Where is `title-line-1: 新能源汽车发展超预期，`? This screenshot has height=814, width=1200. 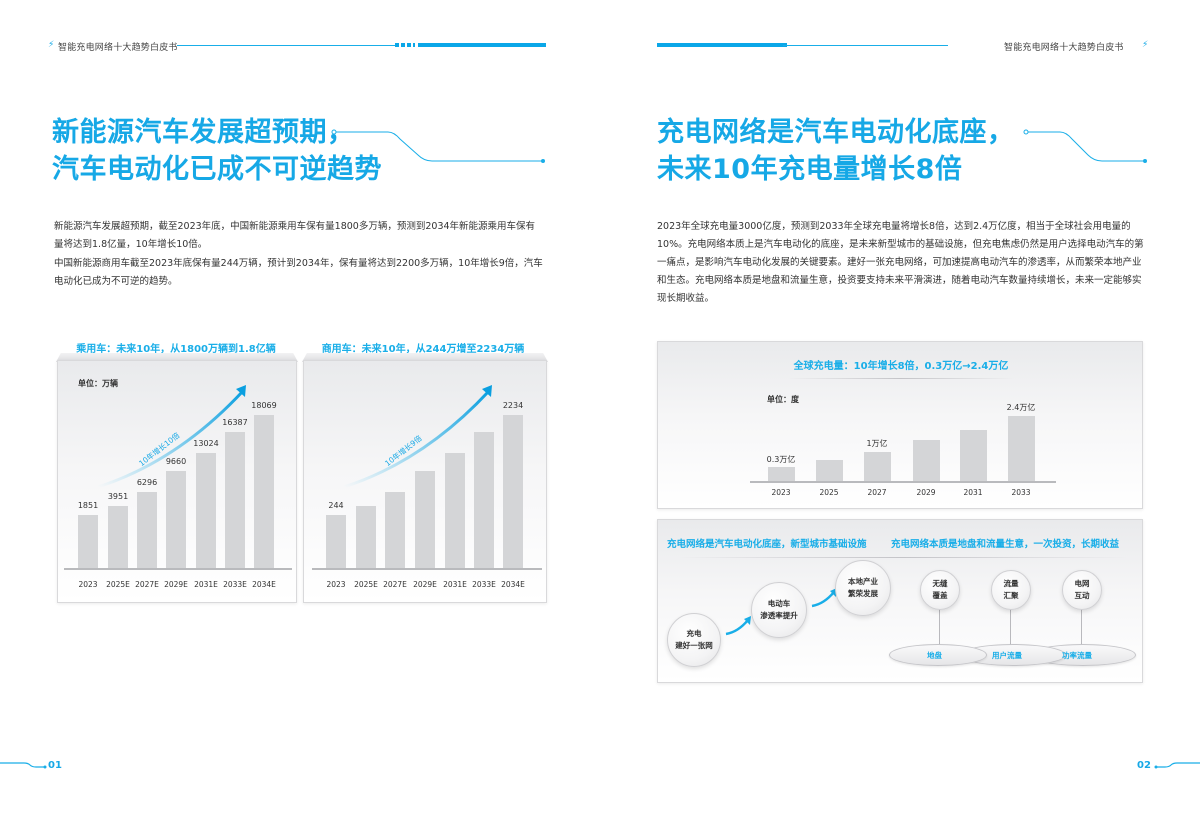
title-line-1: 新能源汽车发展超预期， is located at coordinates (203, 132).